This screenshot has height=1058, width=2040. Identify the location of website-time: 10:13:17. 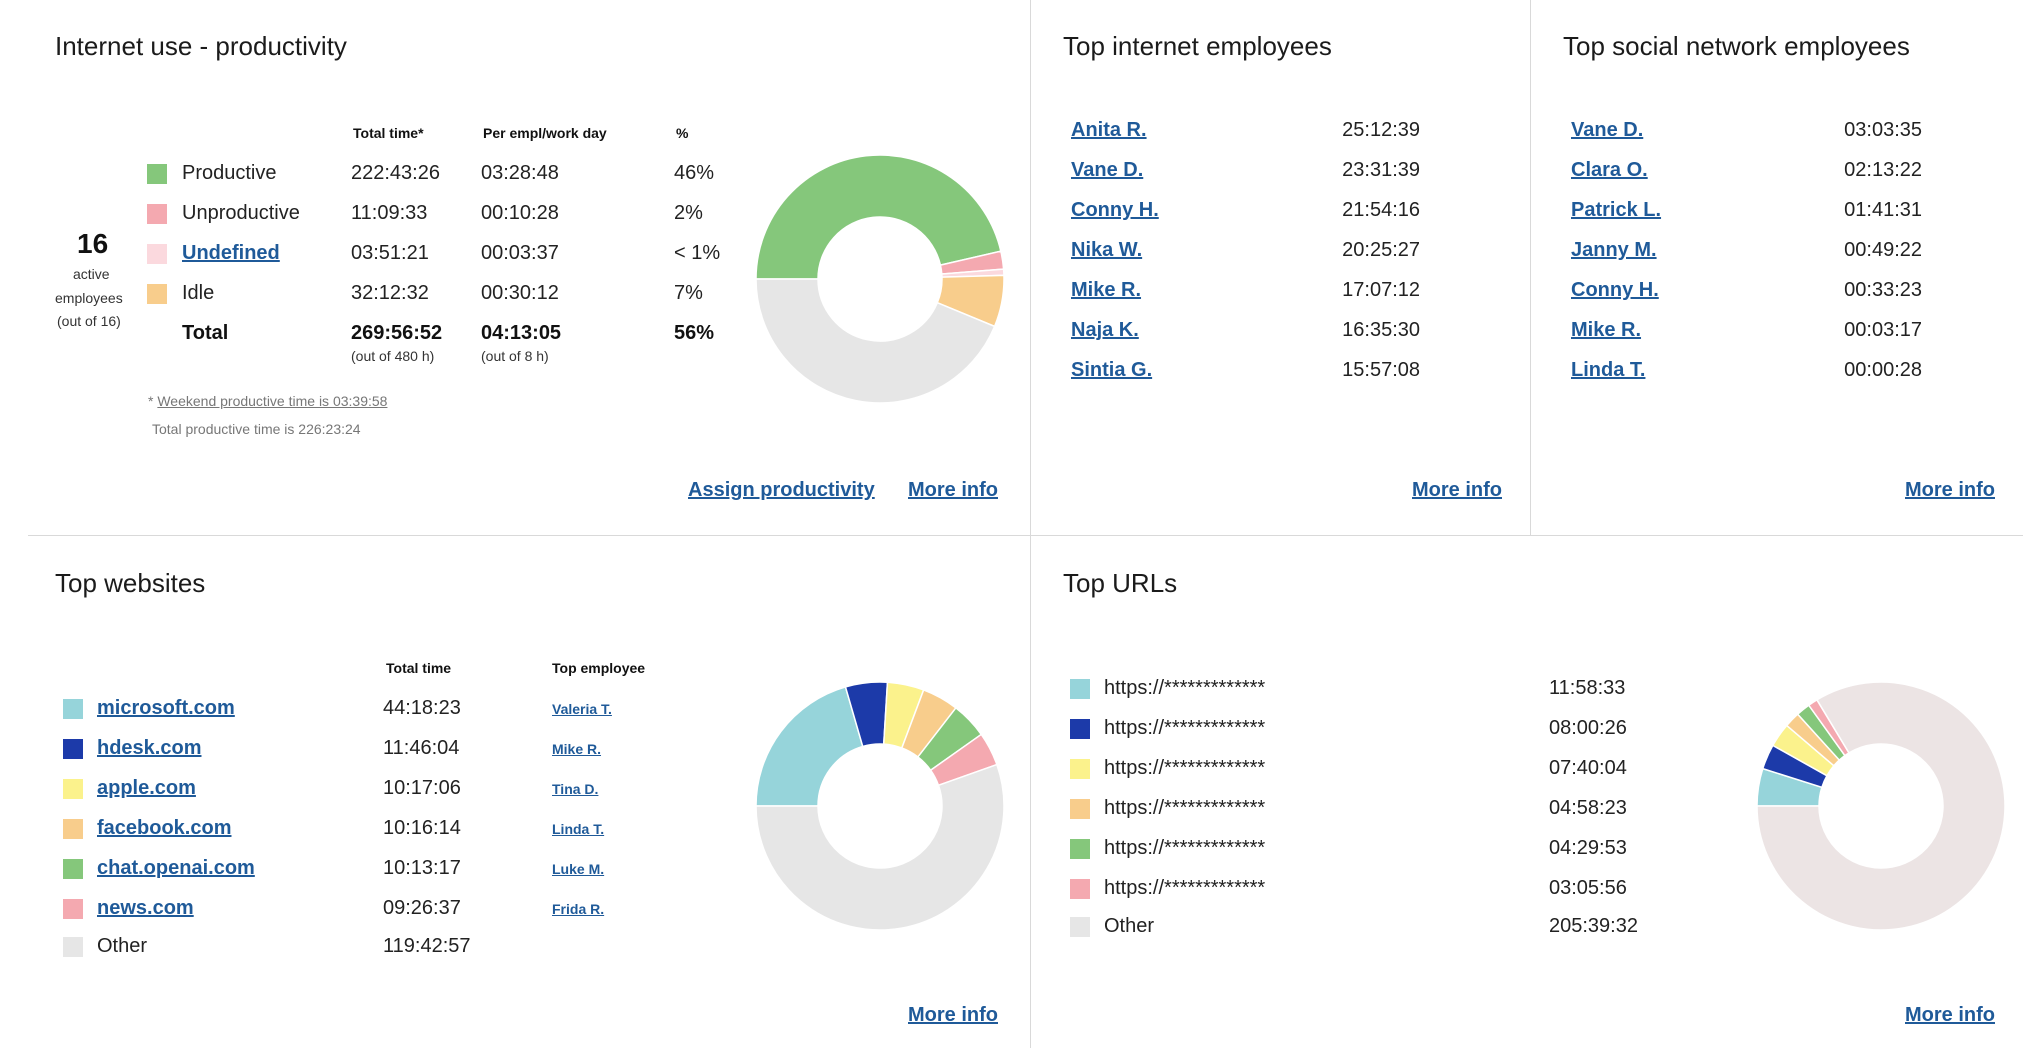
(422, 868).